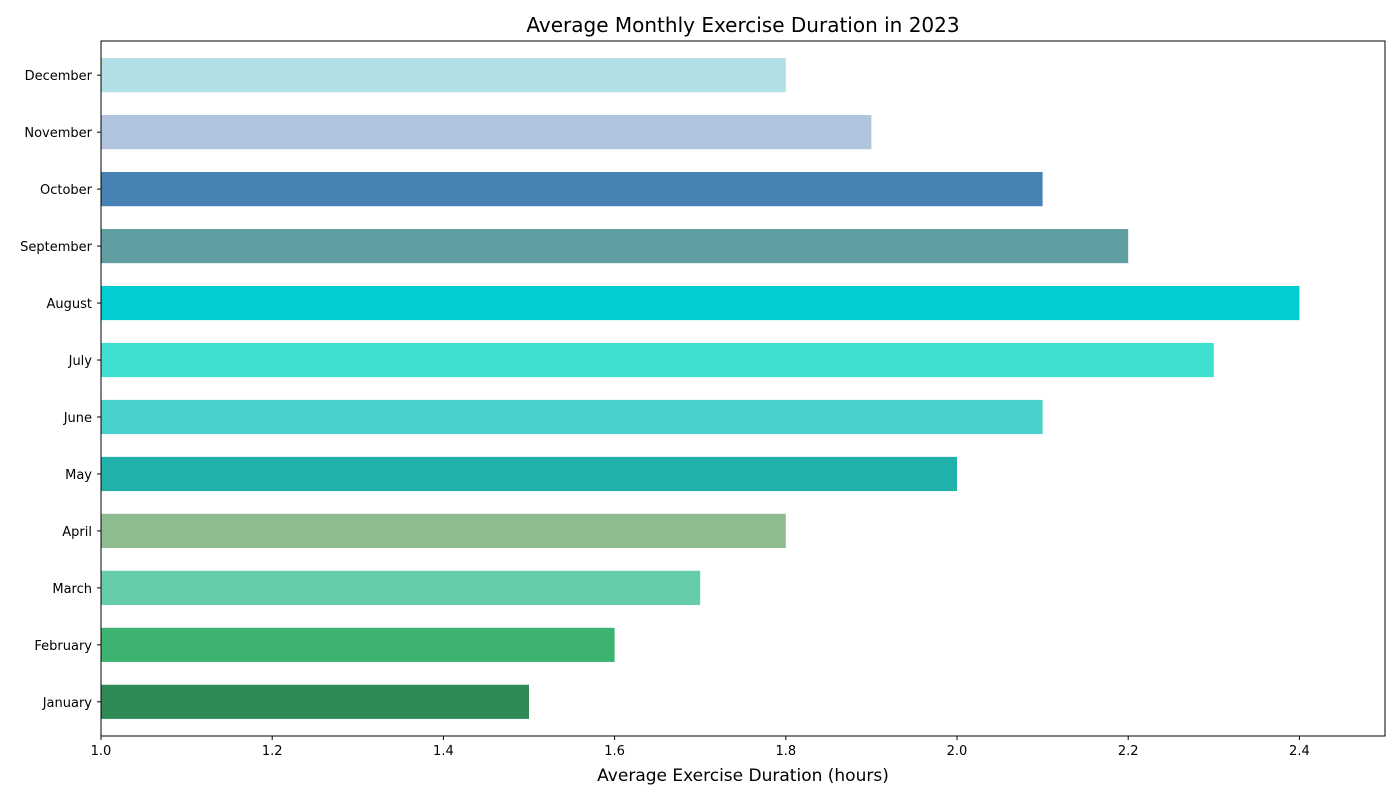 The image size is (1400, 804). What do you see at coordinates (657, 360) in the screenshot?
I see `bar-july` at bounding box center [657, 360].